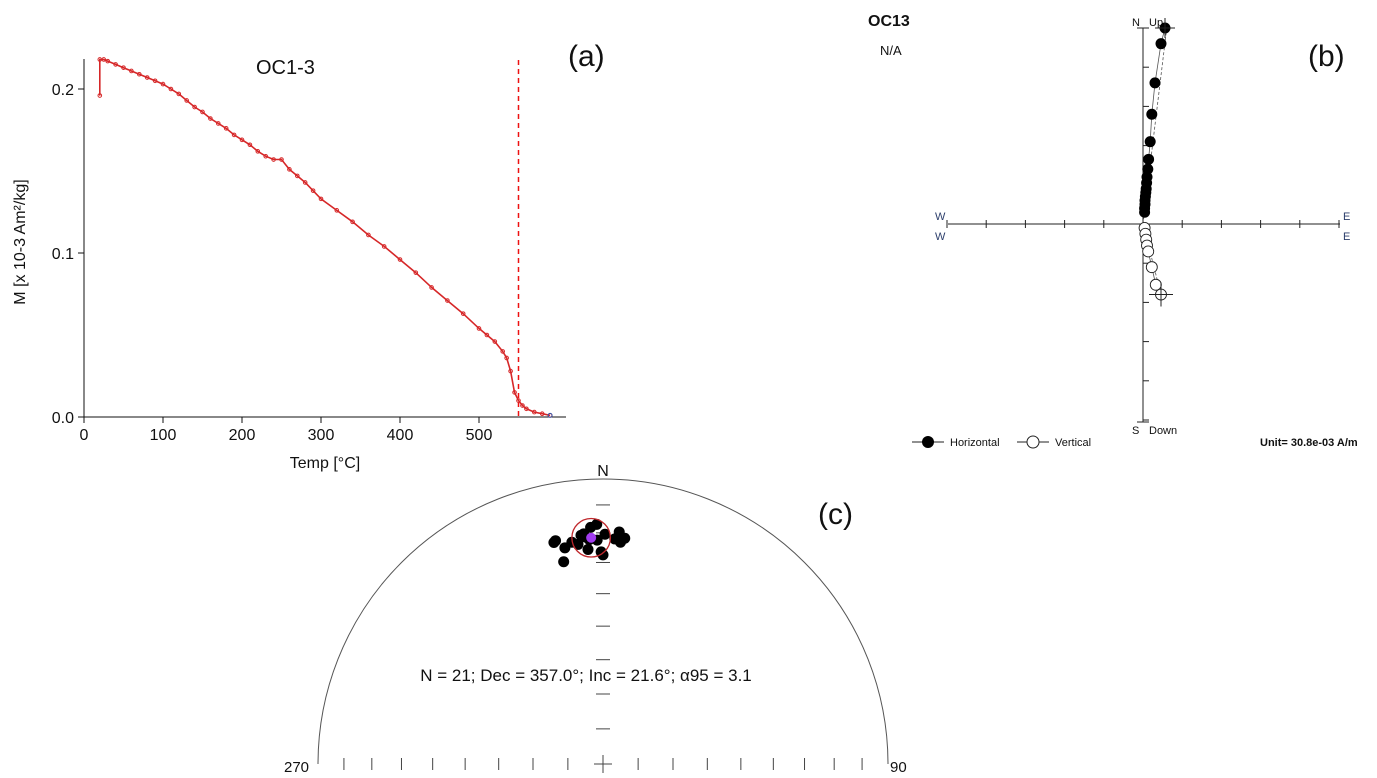 The width and height of the screenshot is (1377, 778). I want to click on y-tick-label: 0.0, so click(63, 418).